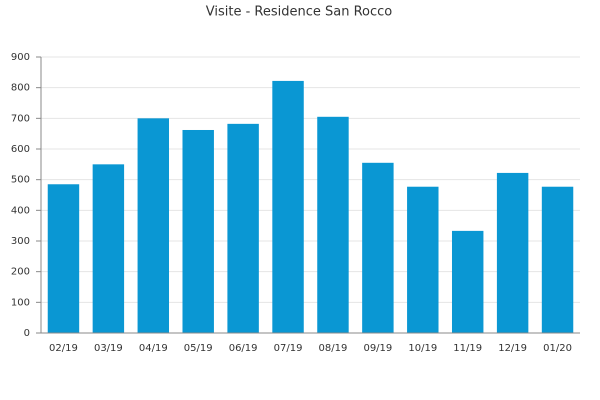  I want to click on y-tick-label: 500, so click(20, 180).